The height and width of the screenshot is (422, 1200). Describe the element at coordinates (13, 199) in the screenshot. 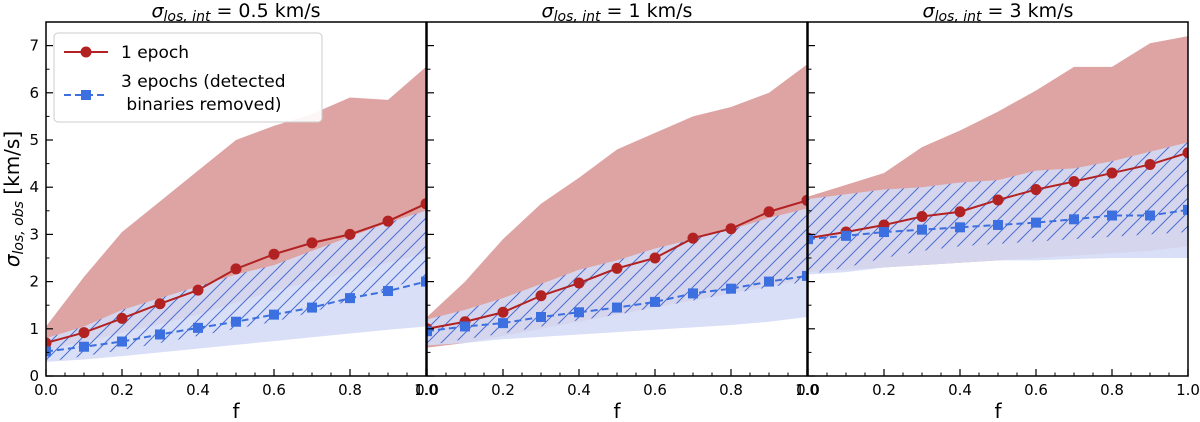

I see `y-axis-label: σlos, obs [km/s]` at that location.